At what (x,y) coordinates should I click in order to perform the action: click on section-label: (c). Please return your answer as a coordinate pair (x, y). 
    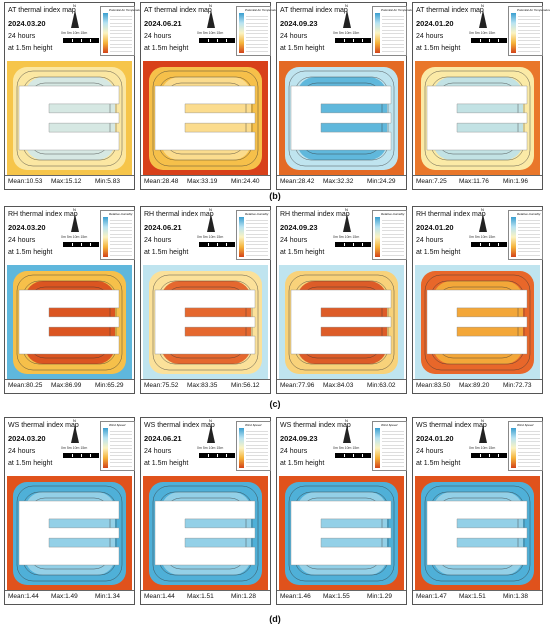
    Looking at the image, I should click on (275, 404).